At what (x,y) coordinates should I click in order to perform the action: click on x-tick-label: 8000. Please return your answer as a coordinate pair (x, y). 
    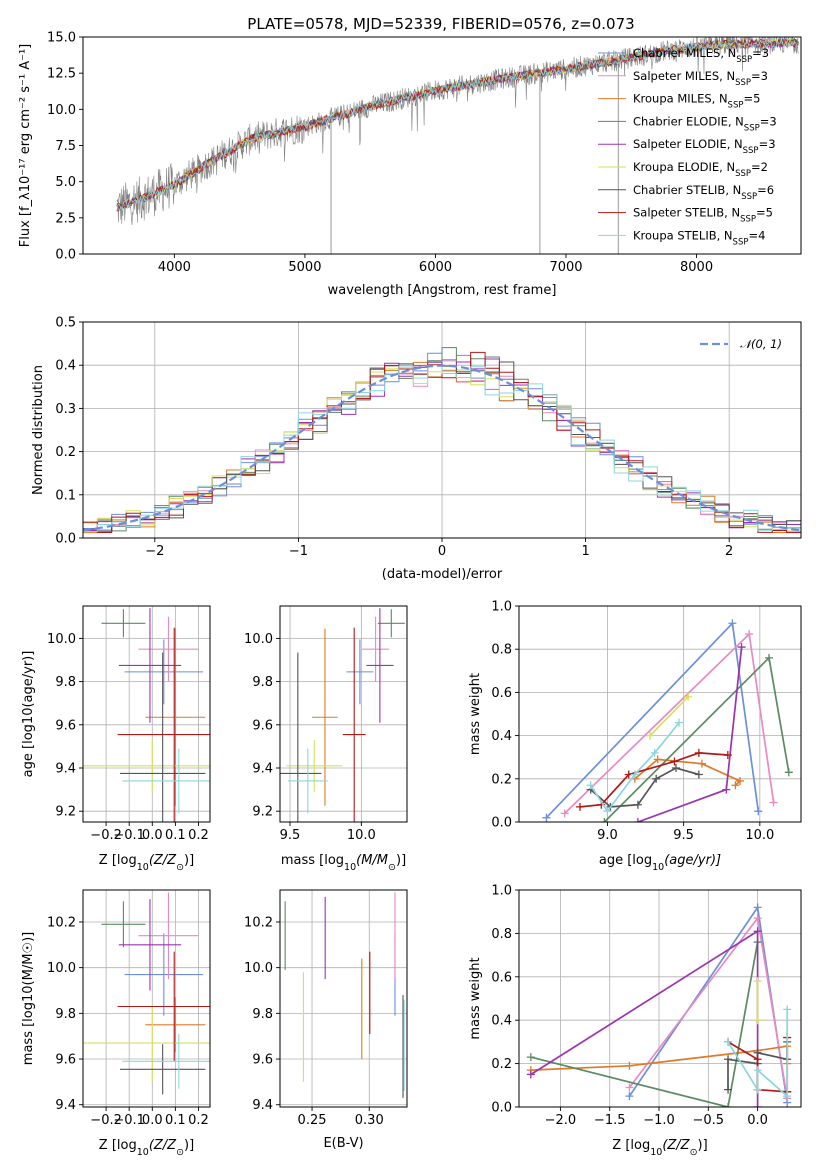
    Looking at the image, I should click on (696, 267).